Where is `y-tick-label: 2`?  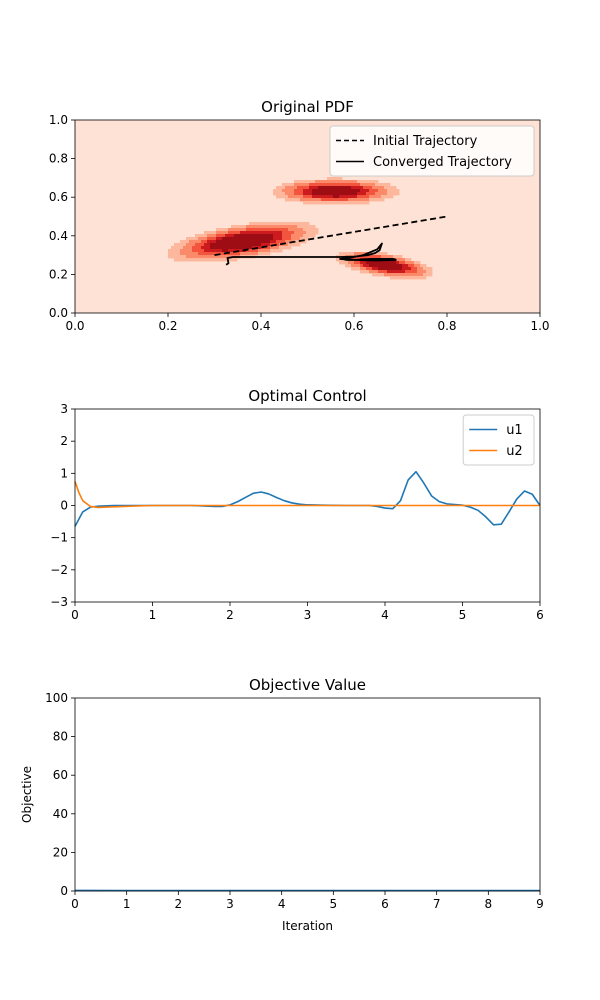 y-tick-label: 2 is located at coordinates (64, 441).